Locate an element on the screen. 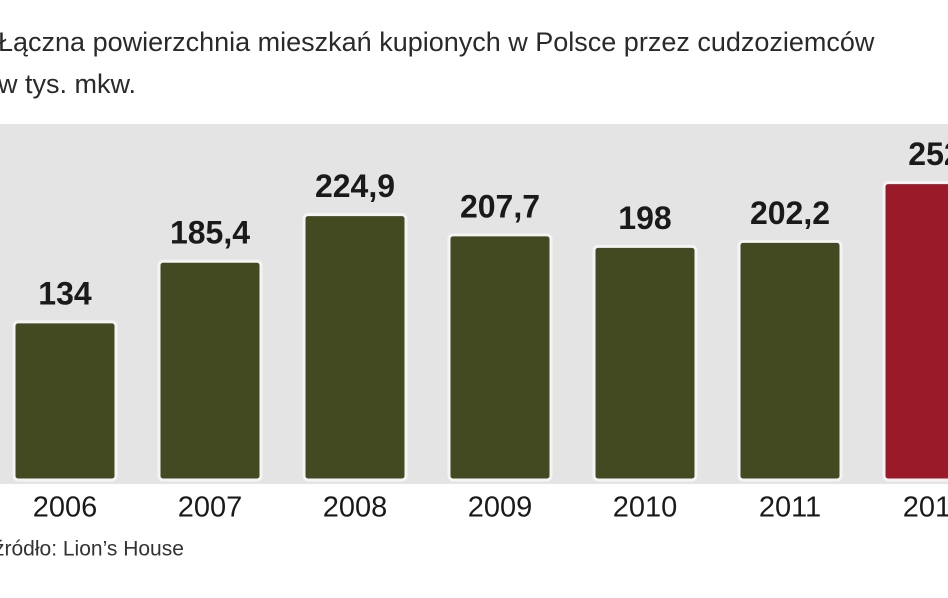 The height and width of the screenshot is (598, 948). value-label: 207,7 is located at coordinates (500, 206).